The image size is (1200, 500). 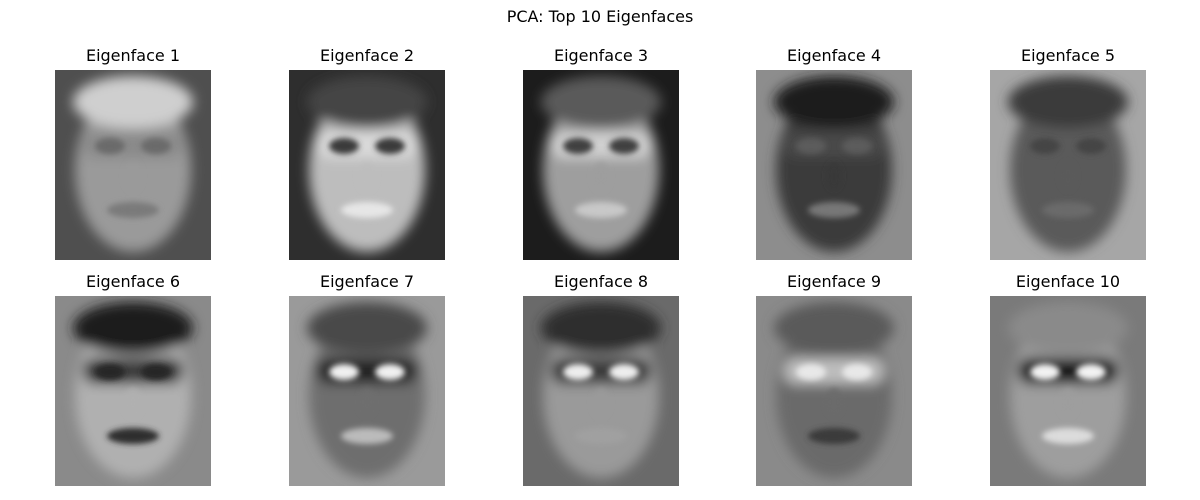 What do you see at coordinates (133, 55) in the screenshot?
I see `eigenface-title: Eigenface 1` at bounding box center [133, 55].